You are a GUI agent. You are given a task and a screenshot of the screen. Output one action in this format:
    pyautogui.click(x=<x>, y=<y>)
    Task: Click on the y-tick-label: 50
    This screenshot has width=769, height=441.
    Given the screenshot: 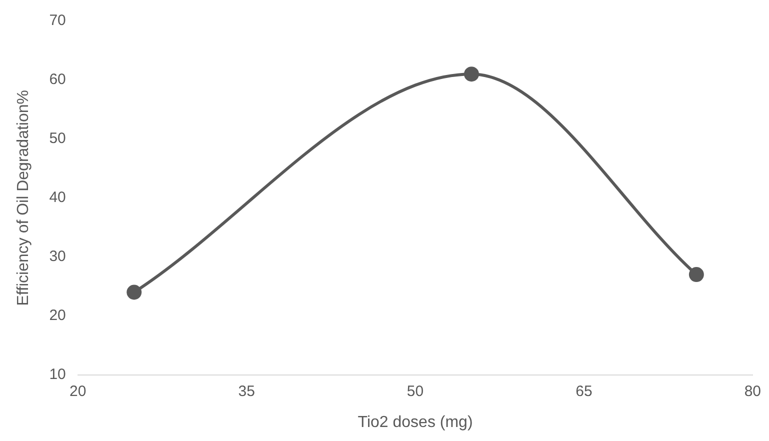 What is the action you would take?
    pyautogui.click(x=57, y=139)
    